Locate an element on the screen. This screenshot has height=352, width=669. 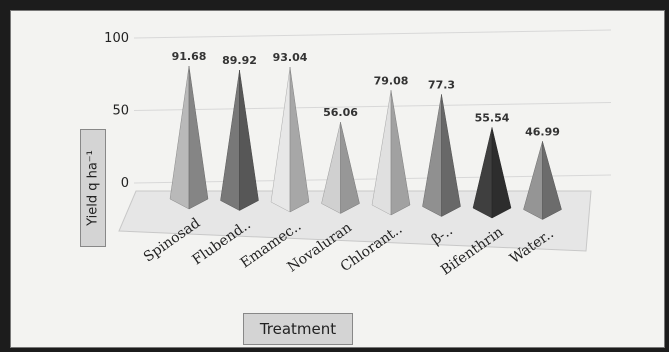
data-label: 46.99 is located at coordinates (542, 131).